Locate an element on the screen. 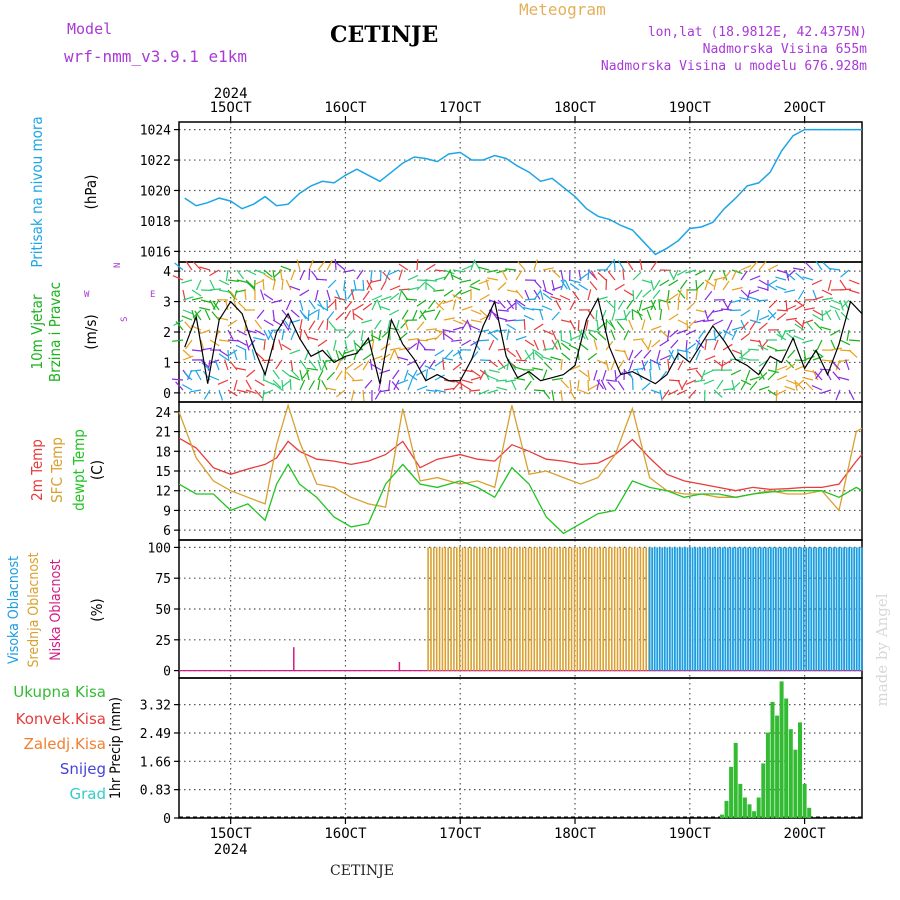 The image size is (900, 900). compass-e: E is located at coordinates (152, 295).